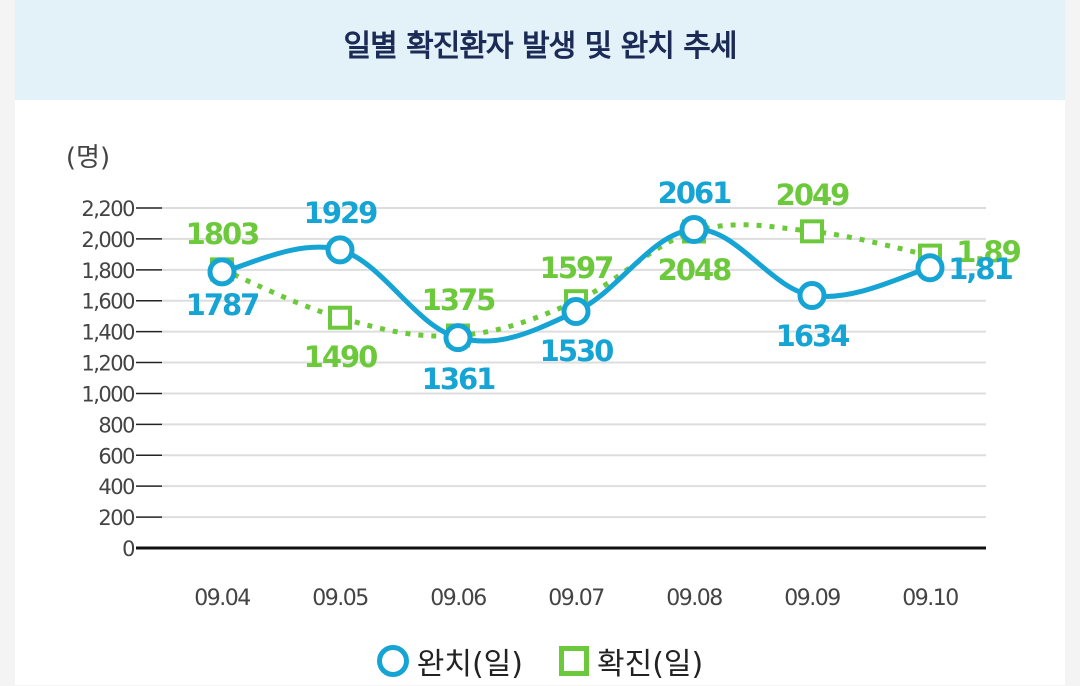 Image resolution: width=1080 pixels, height=686 pixels. I want to click on x-tick-label: 09.07, so click(576, 598).